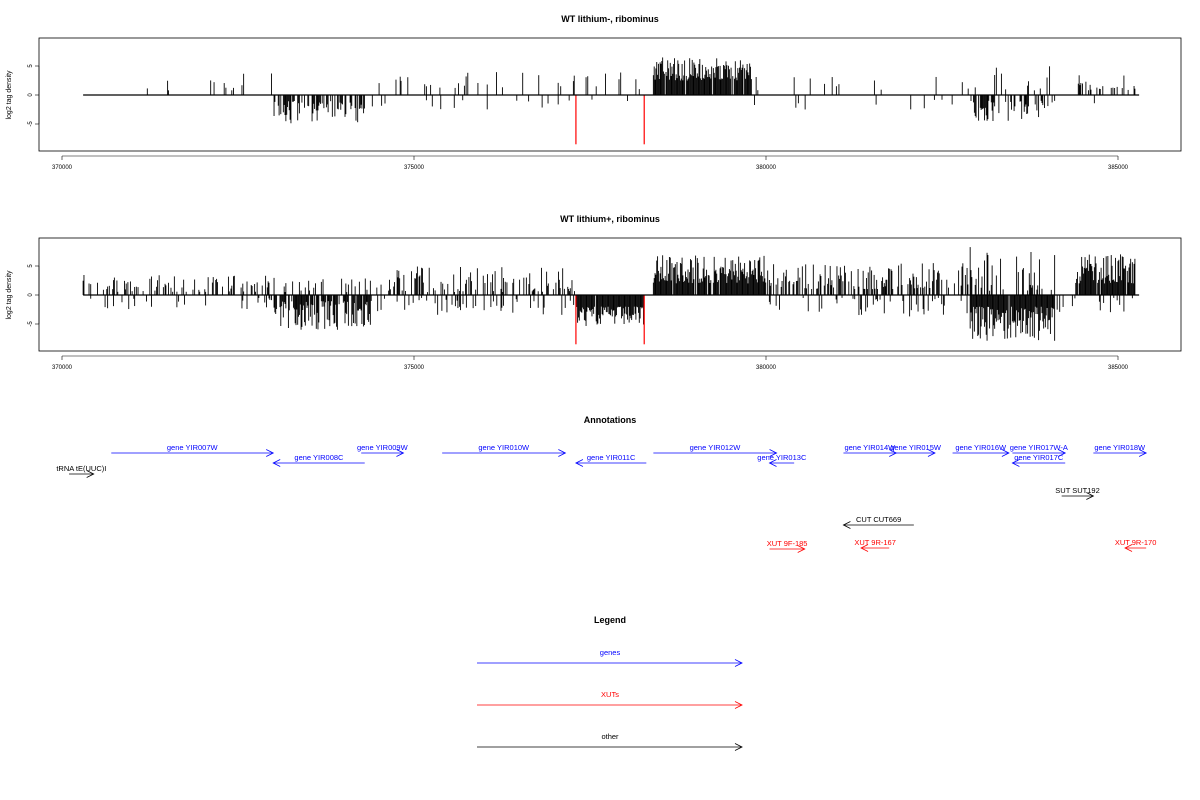  I want to click on annotation-feature: gene YIR011C, so click(611, 460).